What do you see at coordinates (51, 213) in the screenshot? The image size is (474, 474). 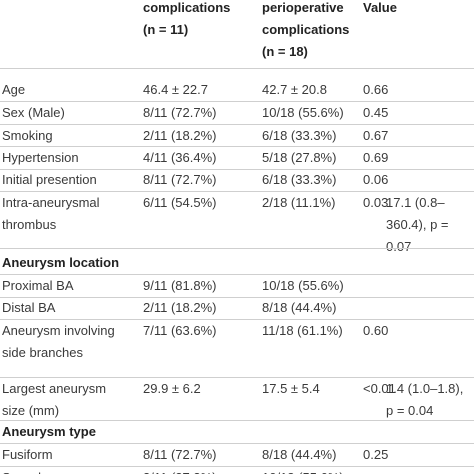 I see `table-cell: Intra-aneurysmal thrombus` at bounding box center [51, 213].